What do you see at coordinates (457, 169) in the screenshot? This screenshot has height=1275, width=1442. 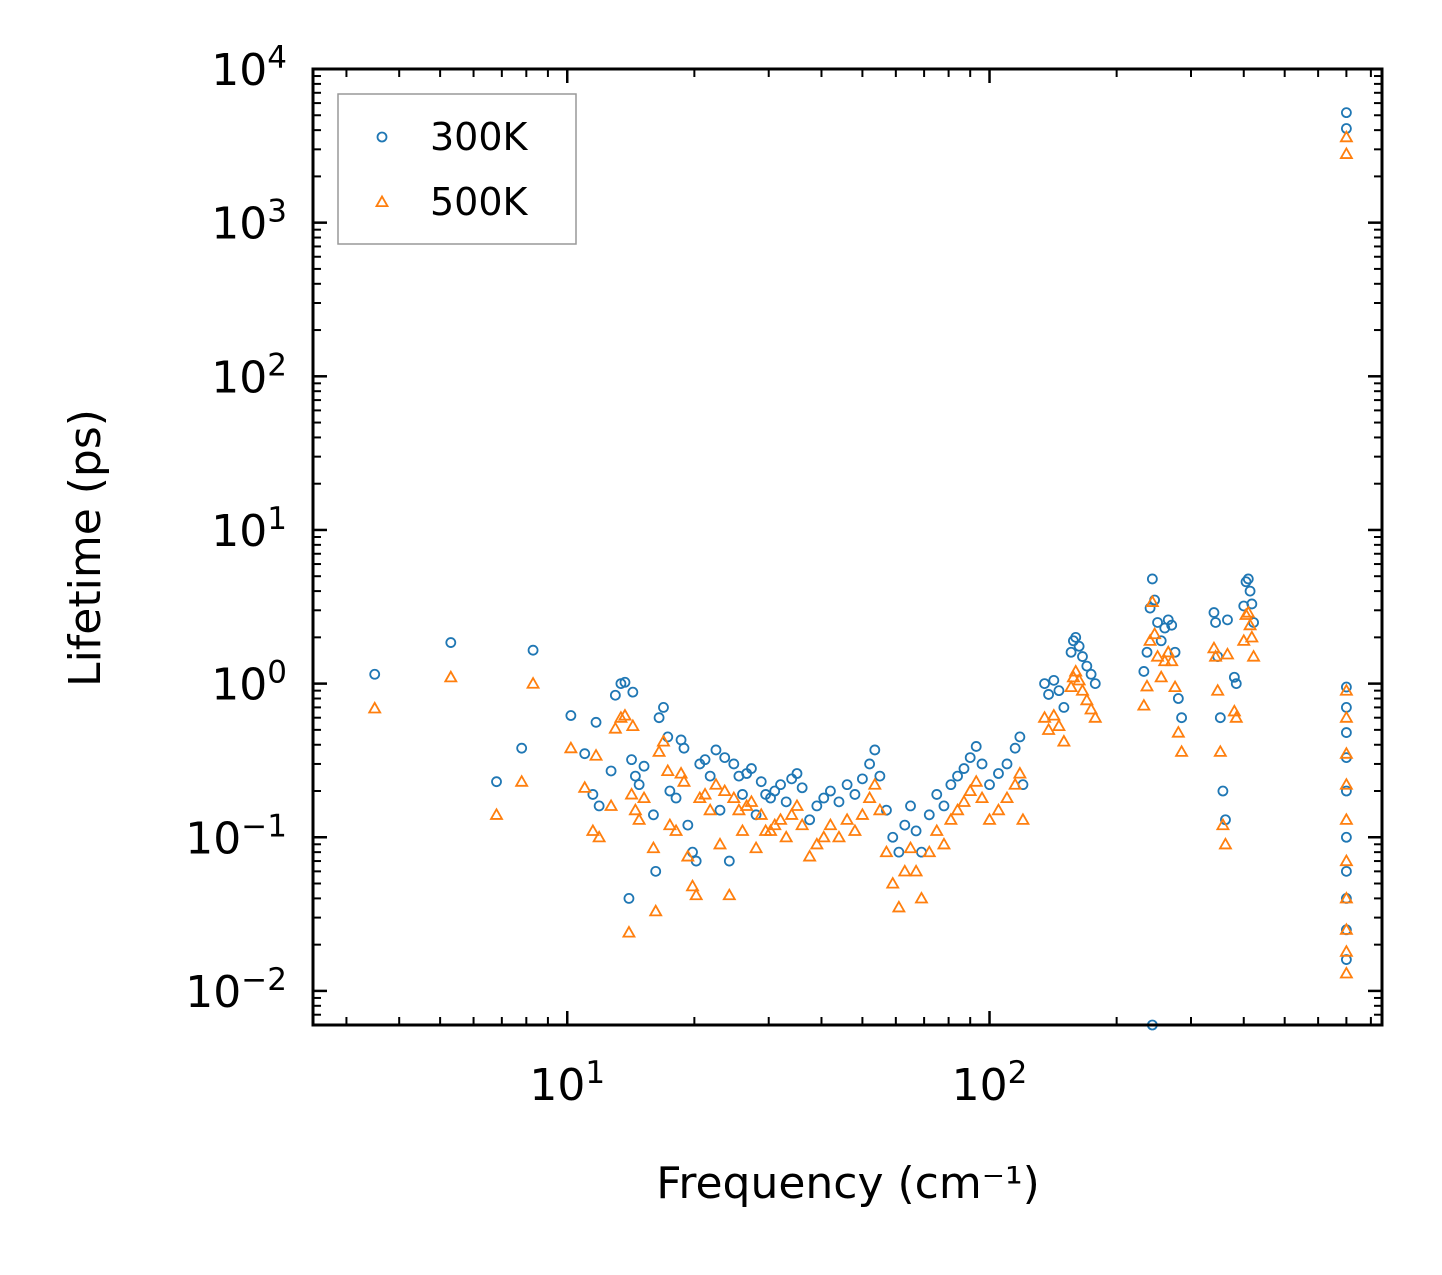 I see `legend-box` at bounding box center [457, 169].